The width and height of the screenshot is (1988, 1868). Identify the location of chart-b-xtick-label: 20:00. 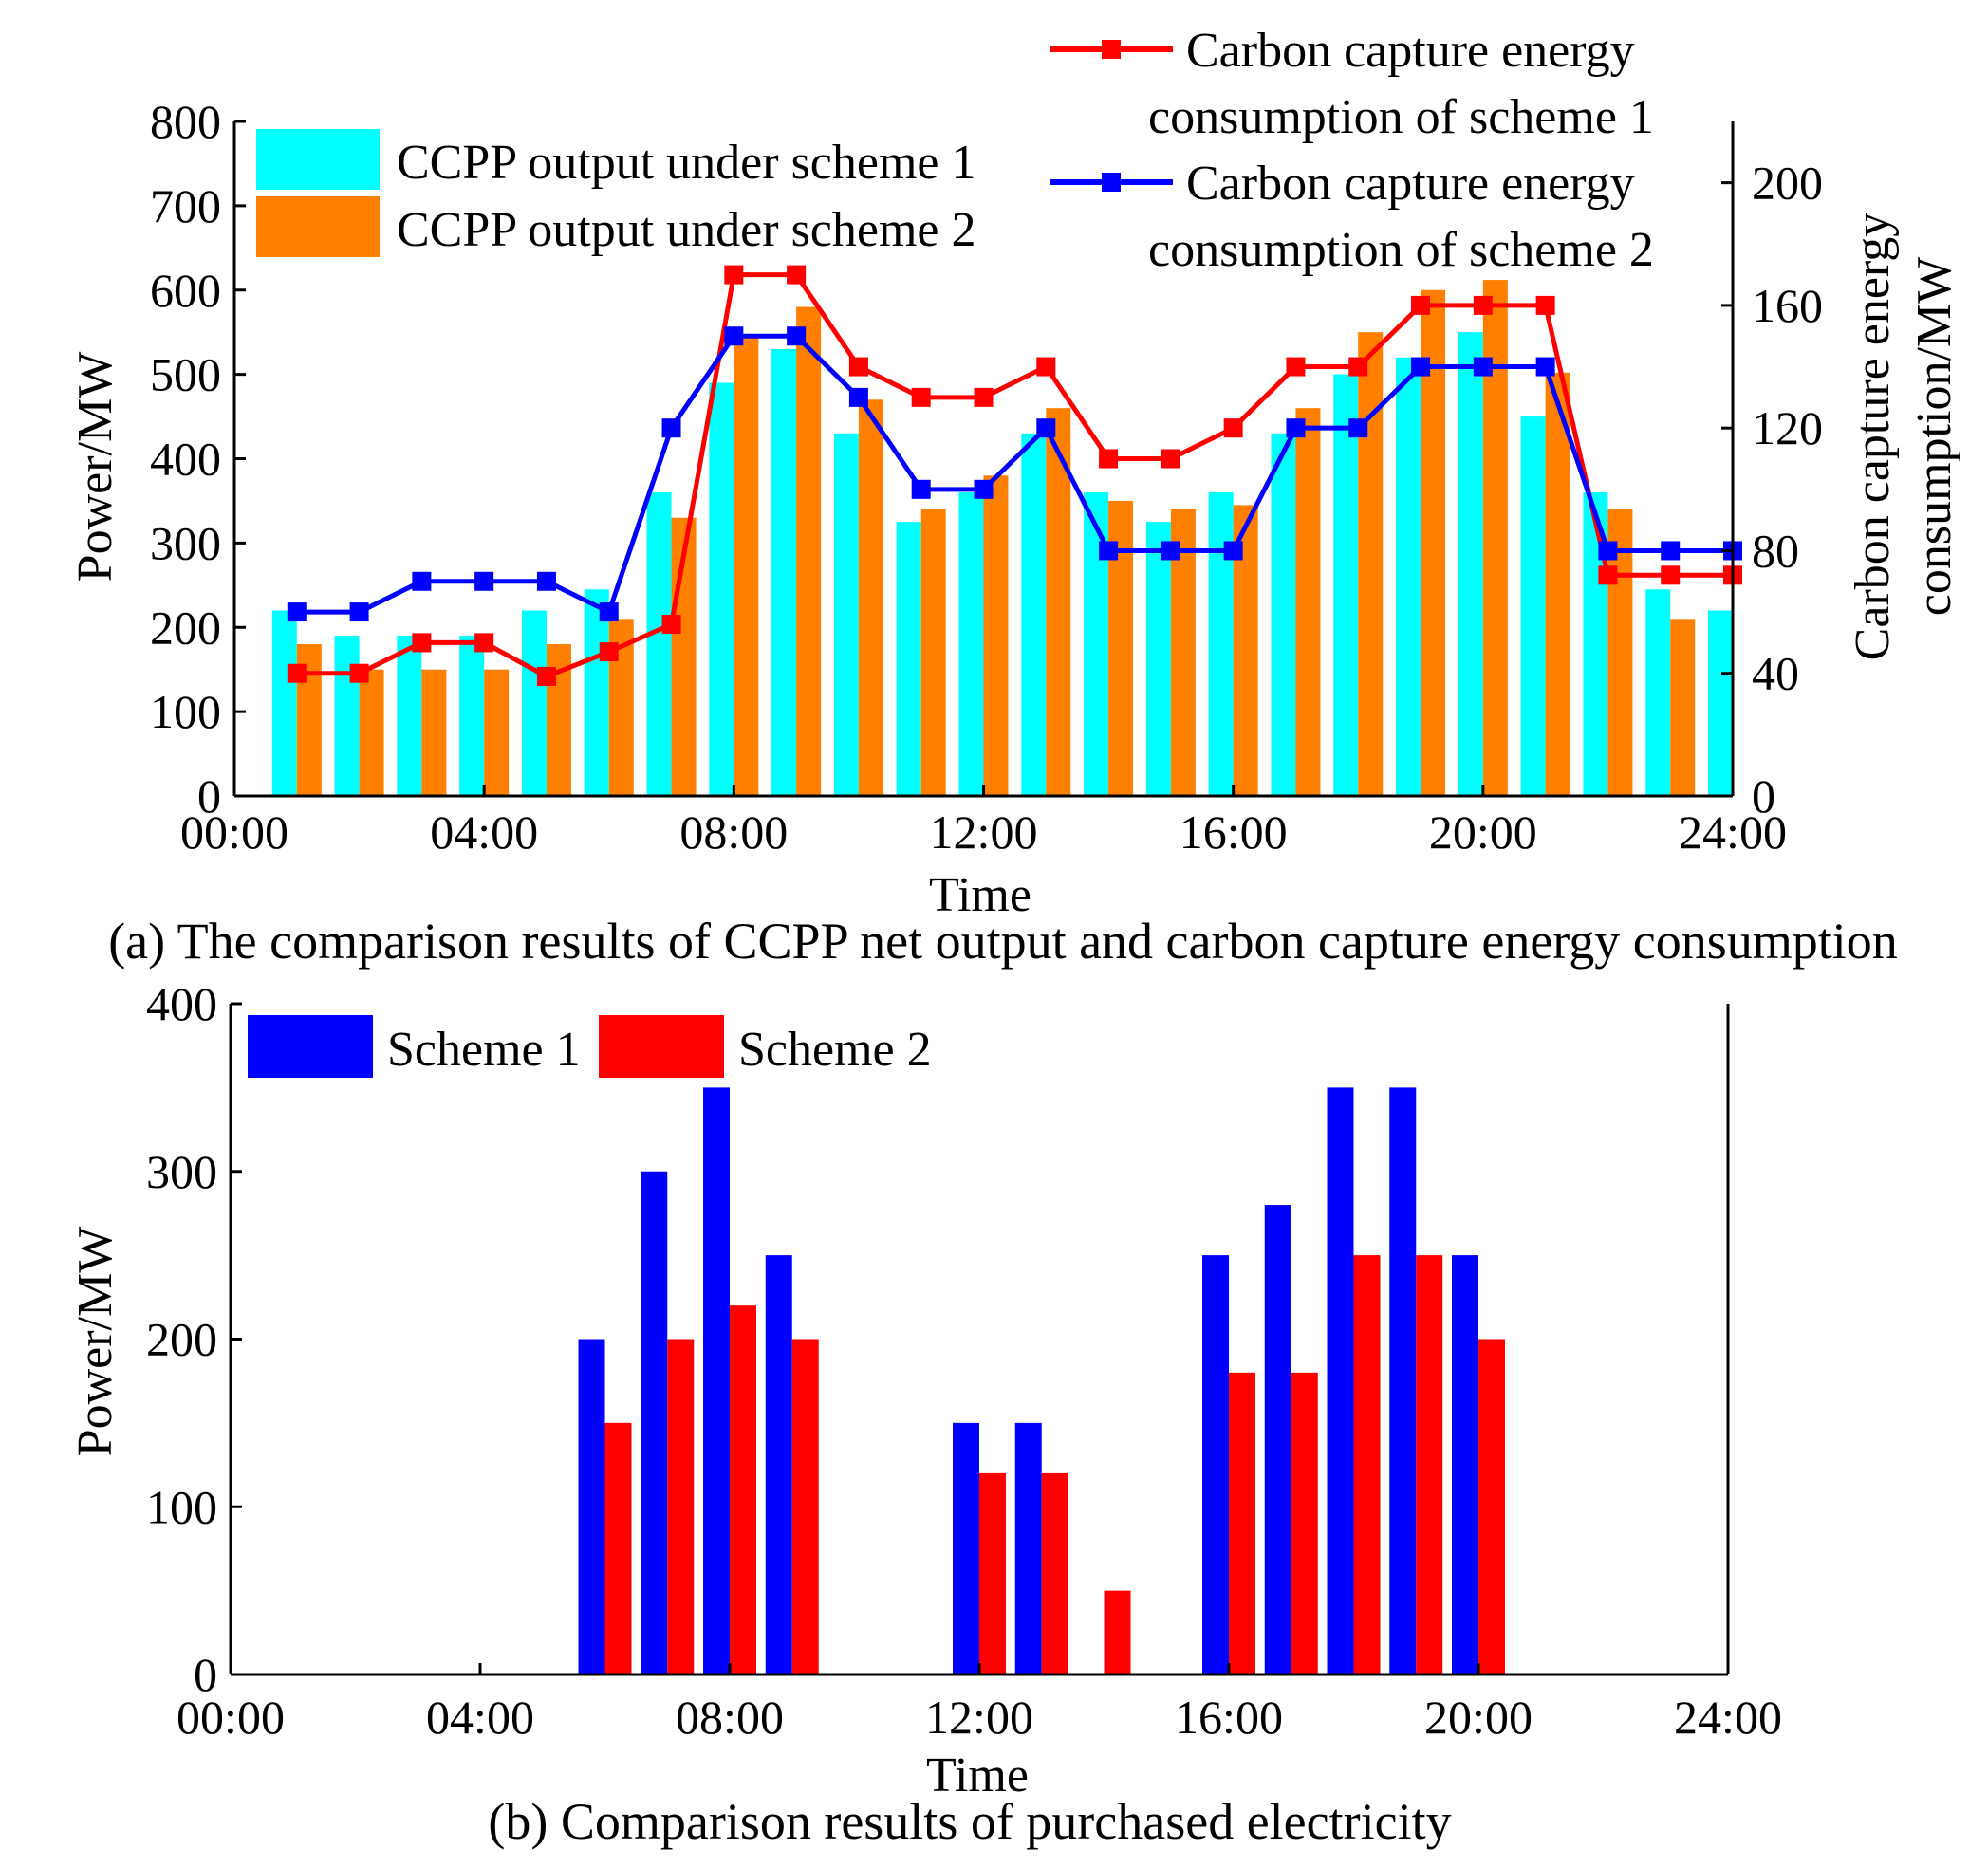
(1479, 1717).